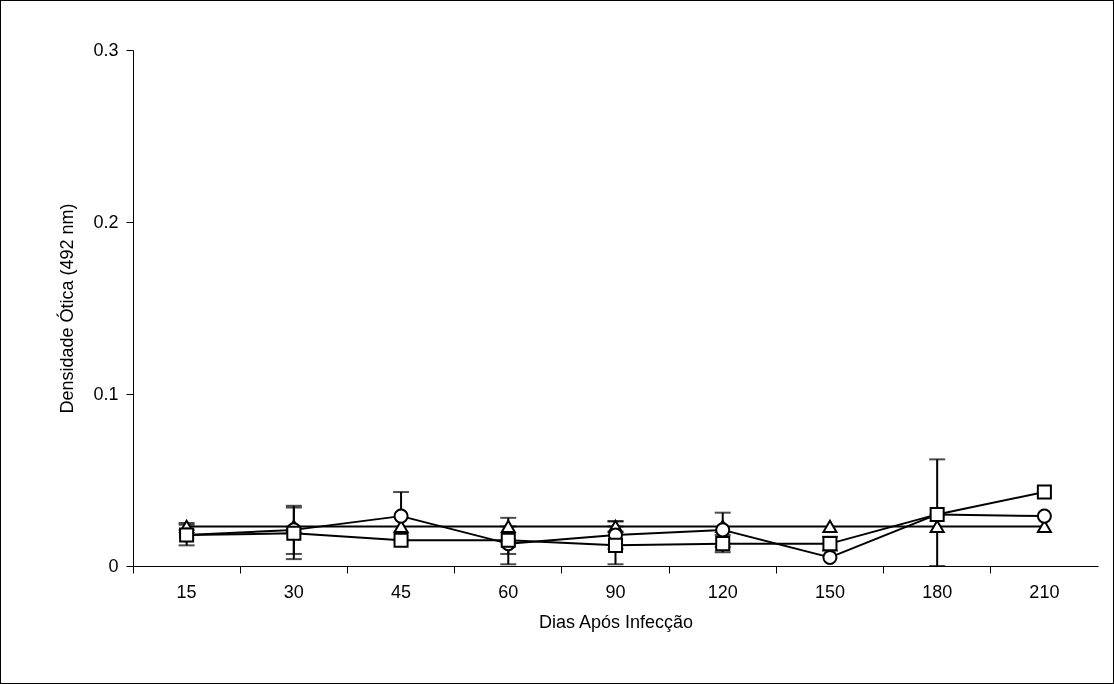  I want to click on y-tick-label: 0.2, so click(106, 221).